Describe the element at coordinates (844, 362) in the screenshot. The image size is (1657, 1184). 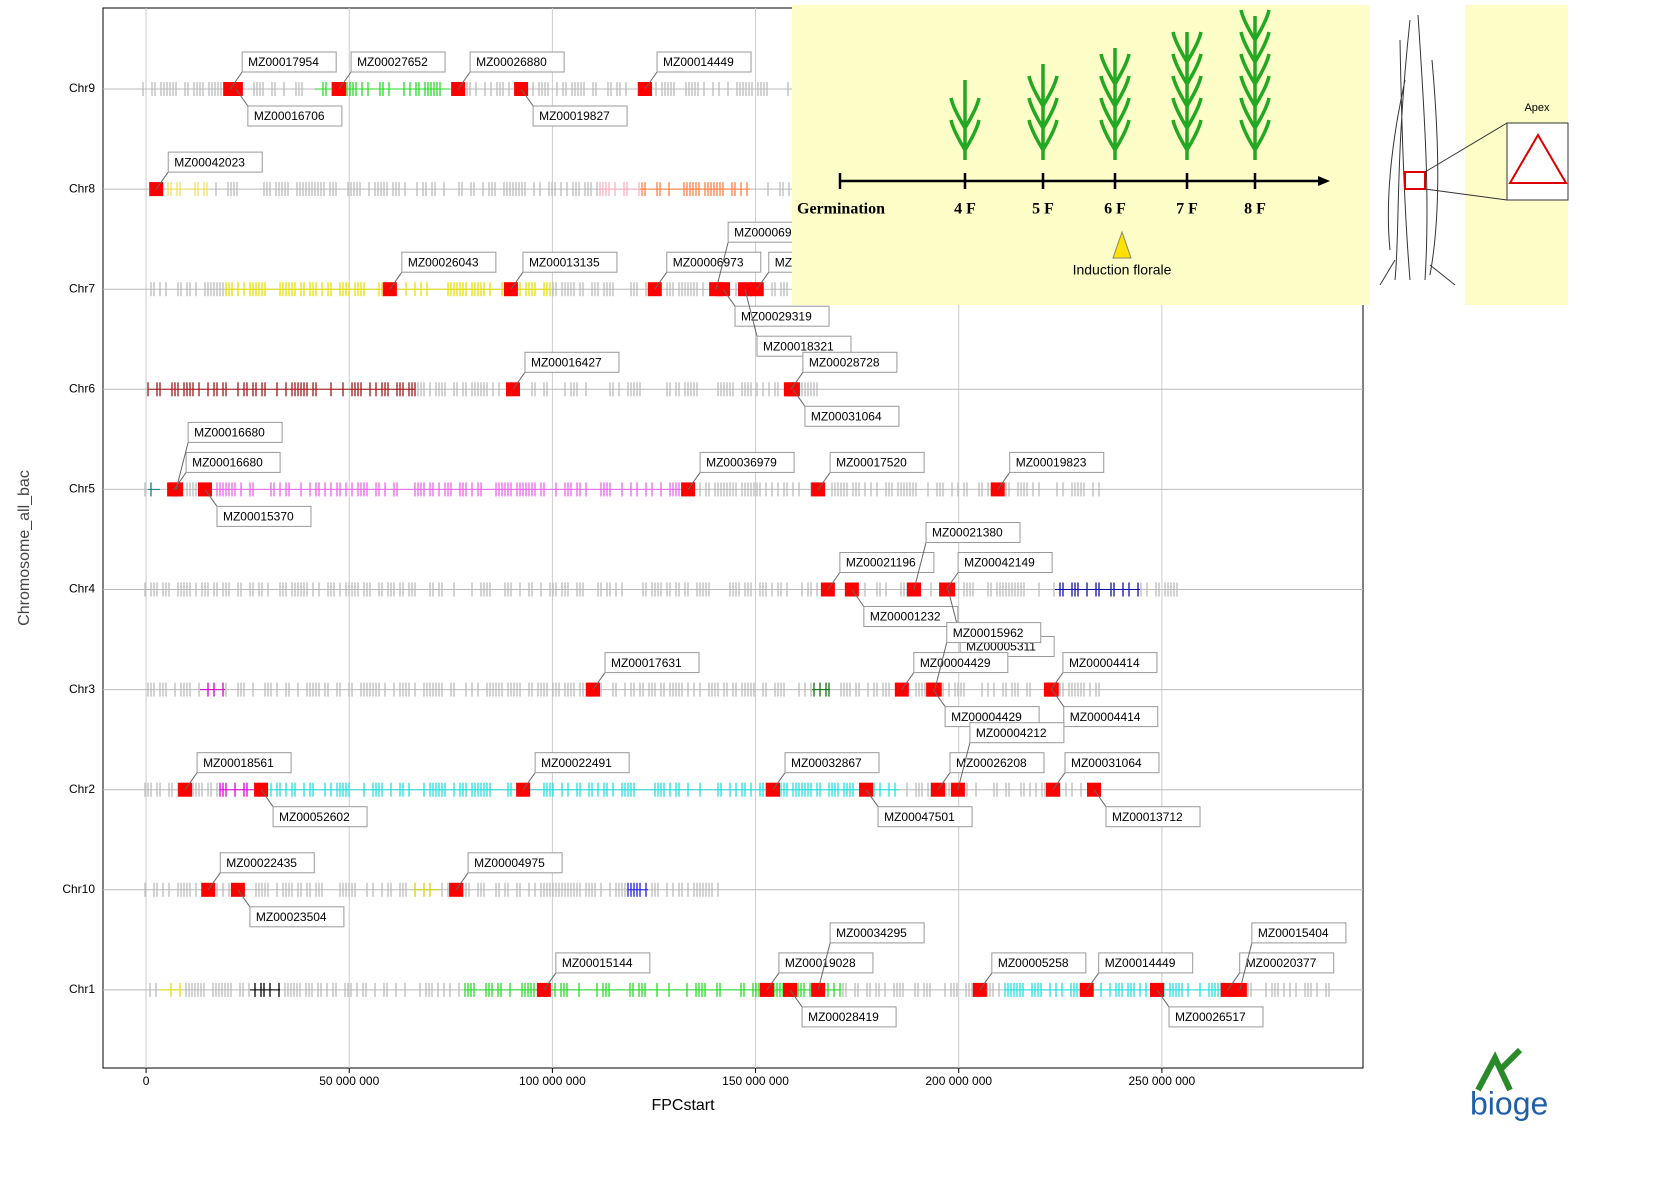
I see `marker-label: MZ00028728` at that location.